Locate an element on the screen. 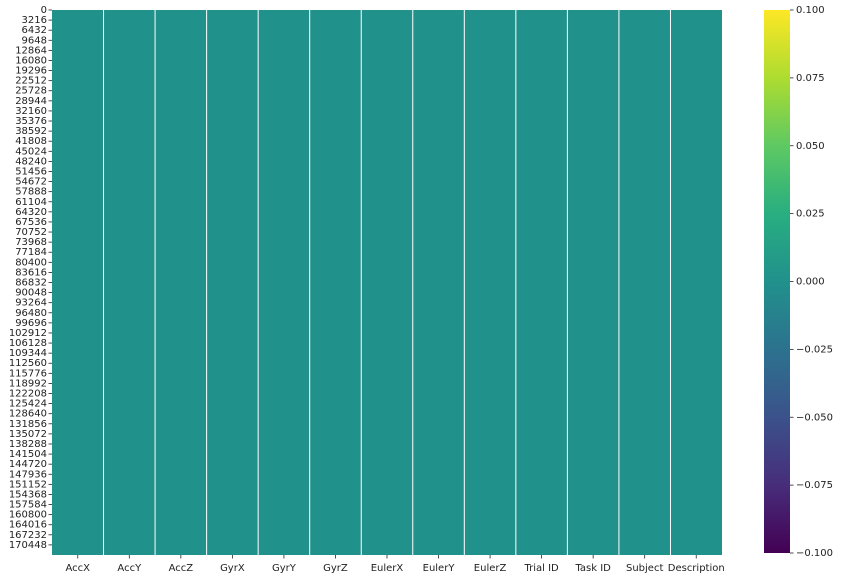  y-tick-label: 131856 is located at coordinates (28, 424).